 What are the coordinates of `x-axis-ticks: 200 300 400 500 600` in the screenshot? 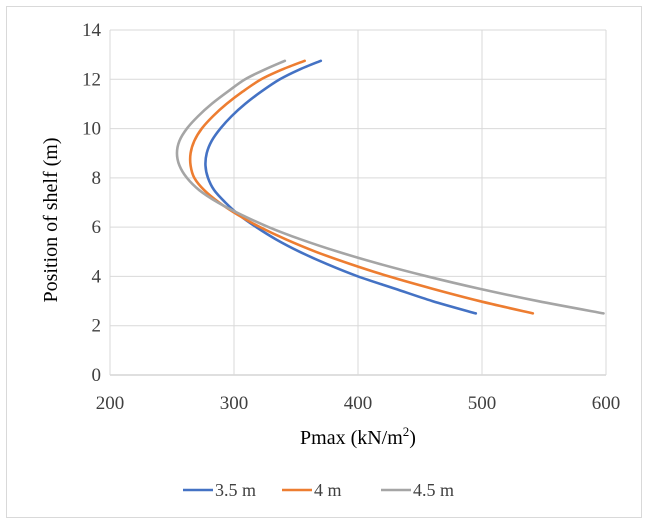 It's located at (358, 403).